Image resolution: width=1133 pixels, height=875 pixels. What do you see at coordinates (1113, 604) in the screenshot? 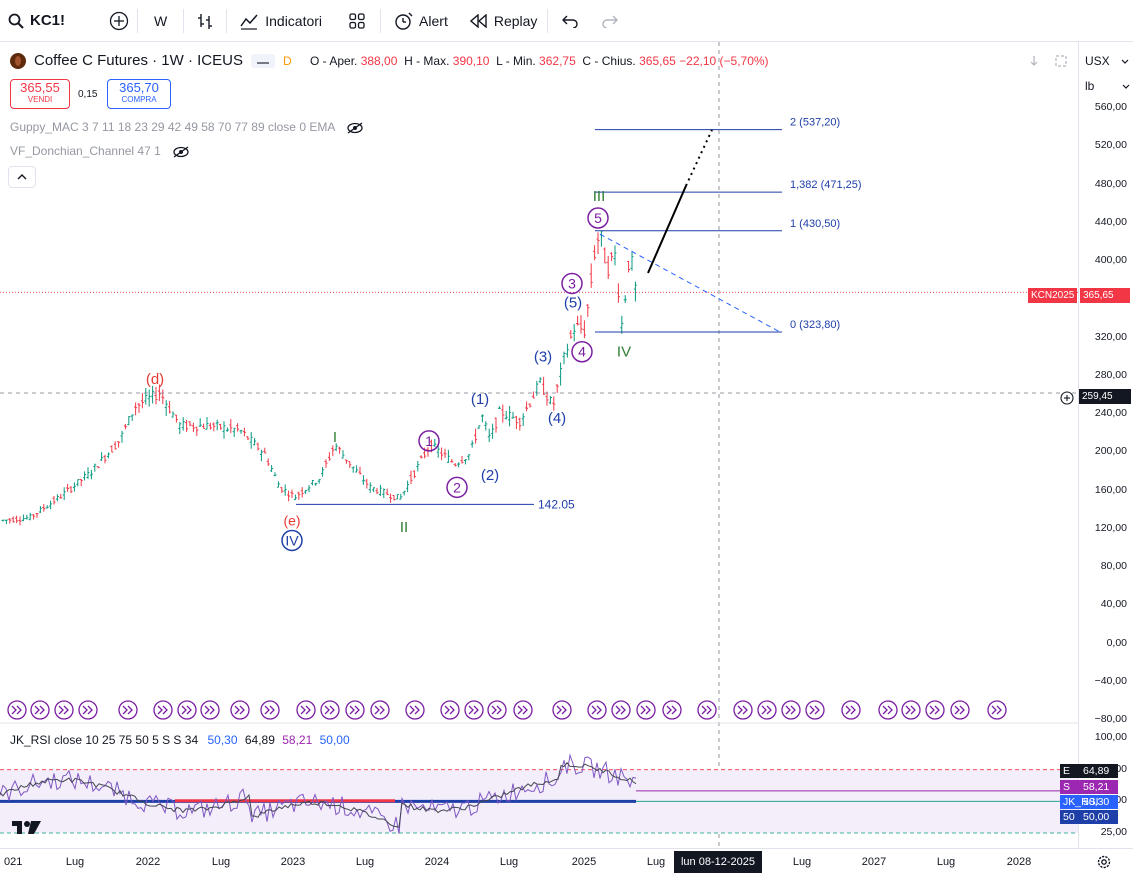
I see `price-tick-label: 40,00` at bounding box center [1113, 604].